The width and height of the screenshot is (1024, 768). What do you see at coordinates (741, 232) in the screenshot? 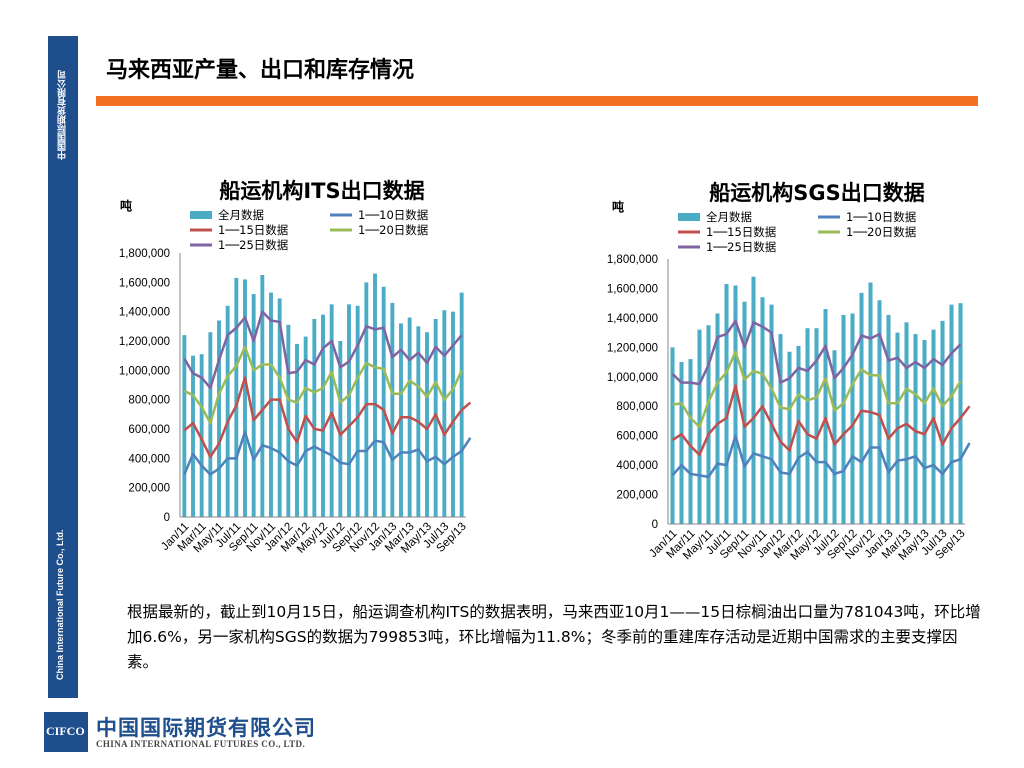
I see `legend-label: 1──15日数据` at bounding box center [741, 232].